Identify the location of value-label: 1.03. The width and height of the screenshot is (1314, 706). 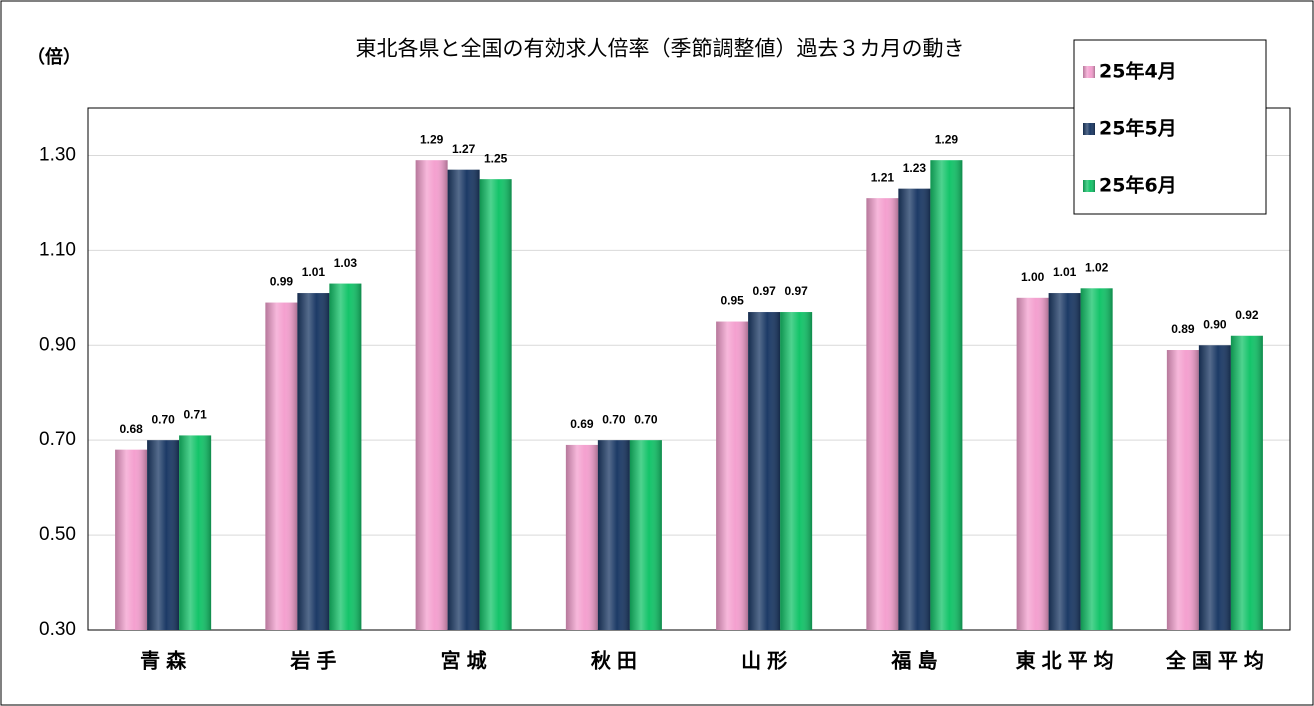
(346, 263).